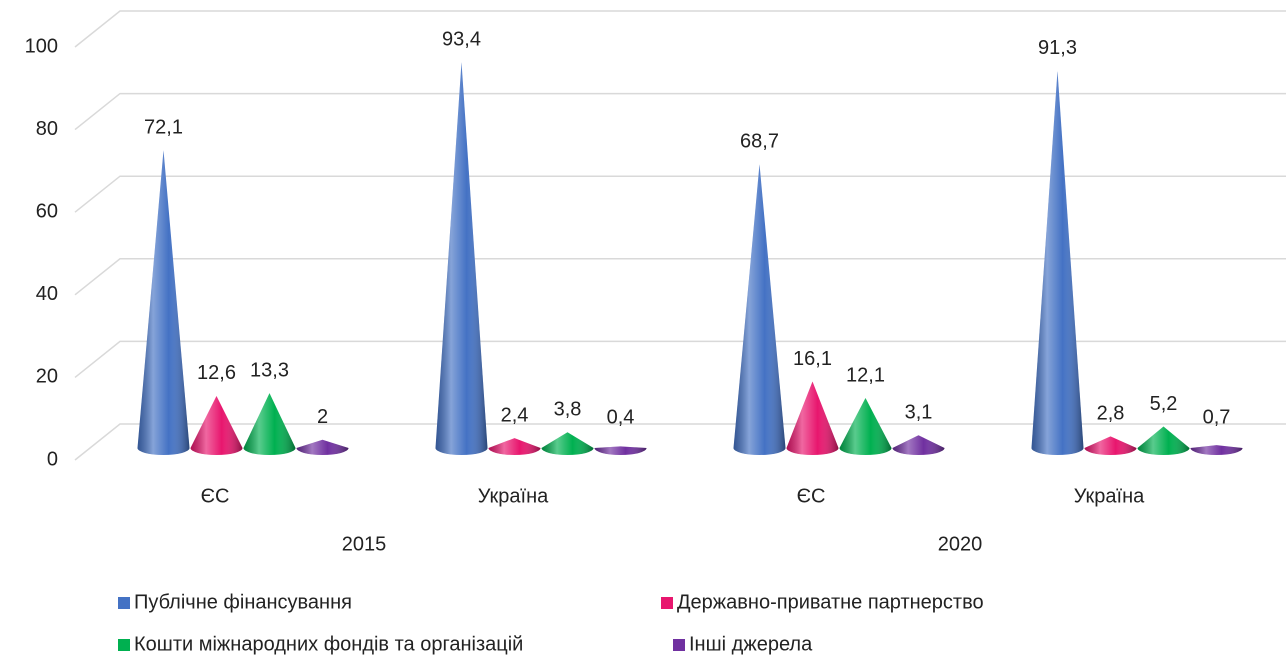 The image size is (1286, 662). Describe the element at coordinates (47, 129) in the screenshot. I see `y-tick-label: 80` at that location.